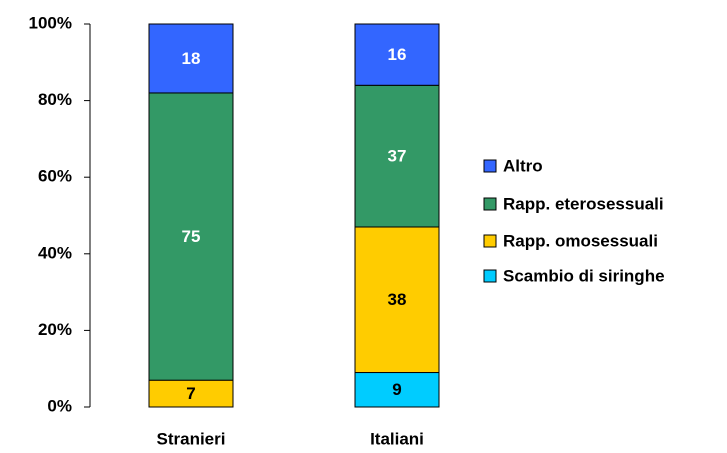  I want to click on y-tick-label: 40%, so click(55, 252).